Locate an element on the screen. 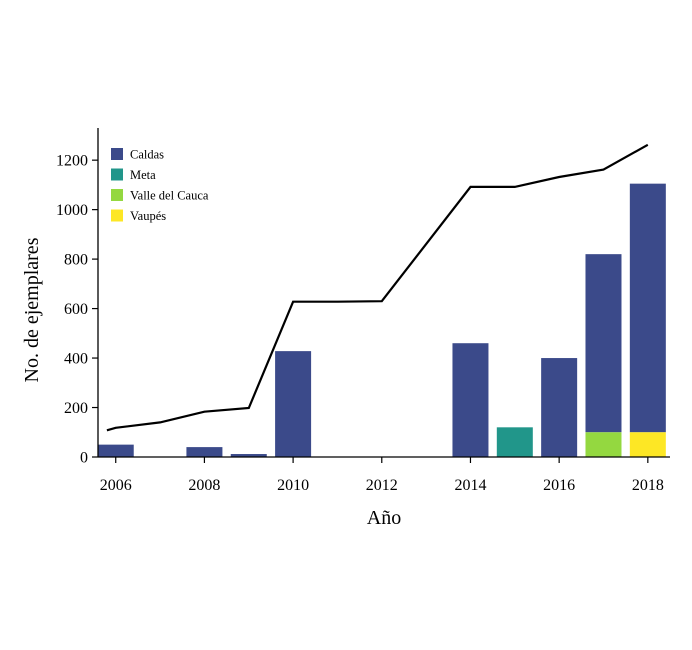 The width and height of the screenshot is (692, 650). bar-caldas-2008 is located at coordinates (204, 452).